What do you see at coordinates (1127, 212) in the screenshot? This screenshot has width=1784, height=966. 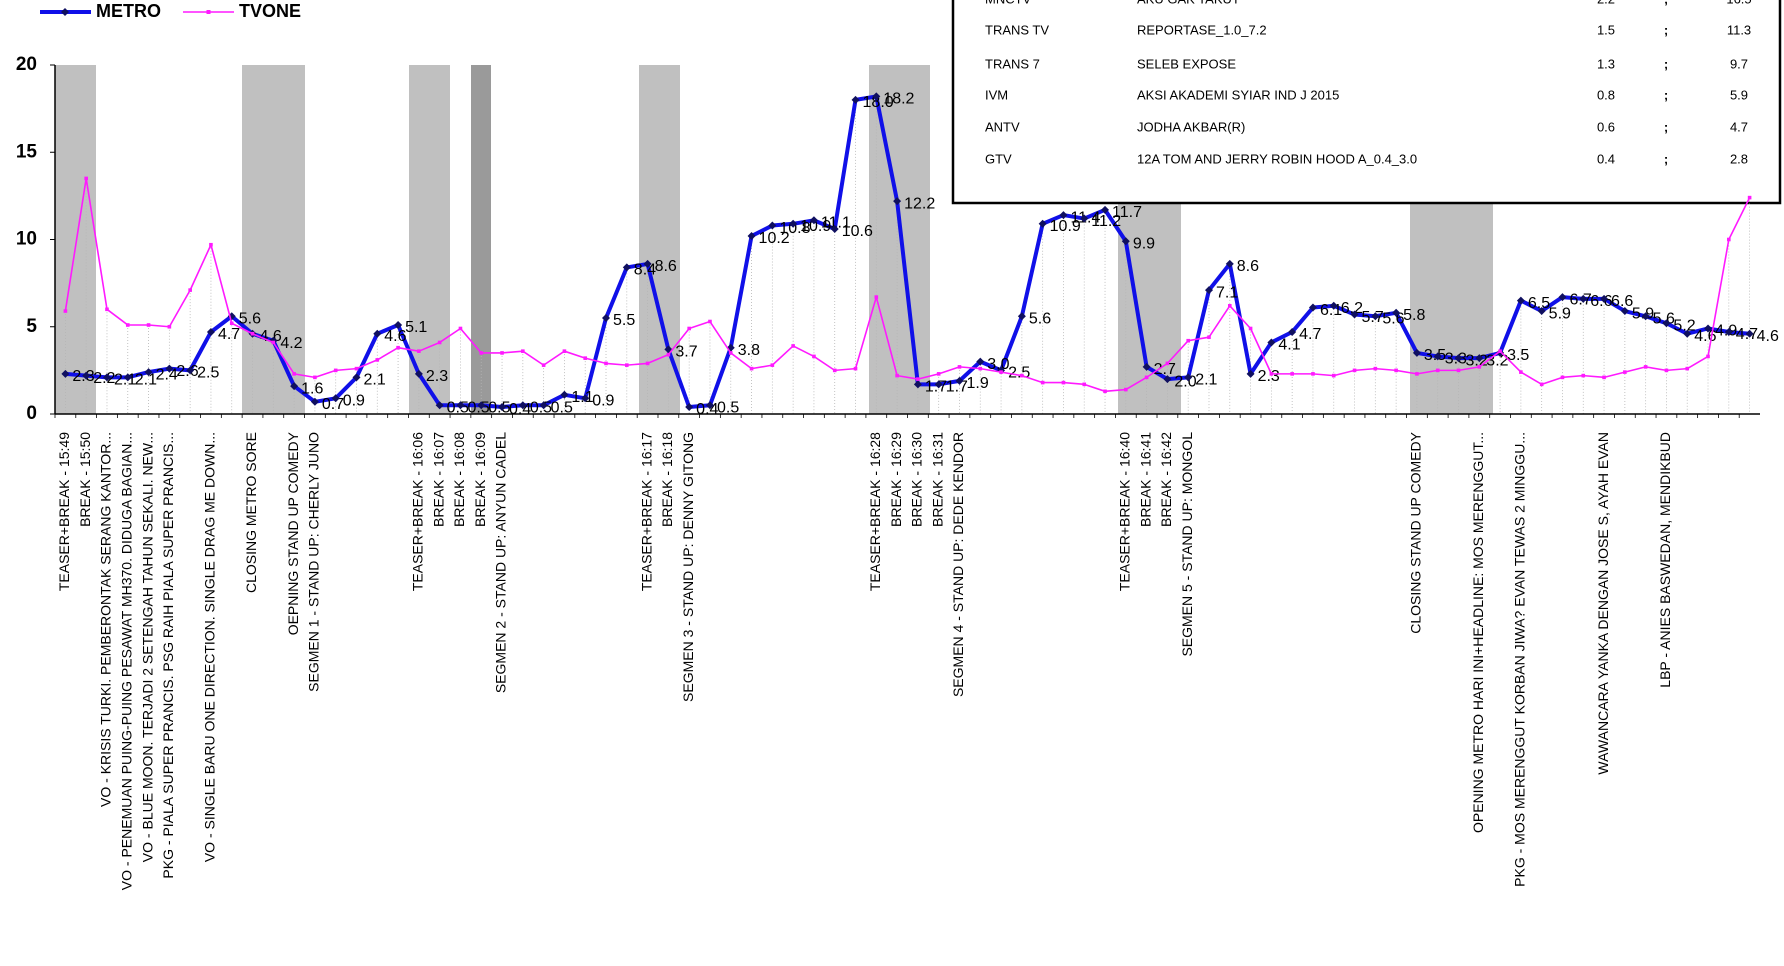 I see `data-label: 11.7` at bounding box center [1127, 212].